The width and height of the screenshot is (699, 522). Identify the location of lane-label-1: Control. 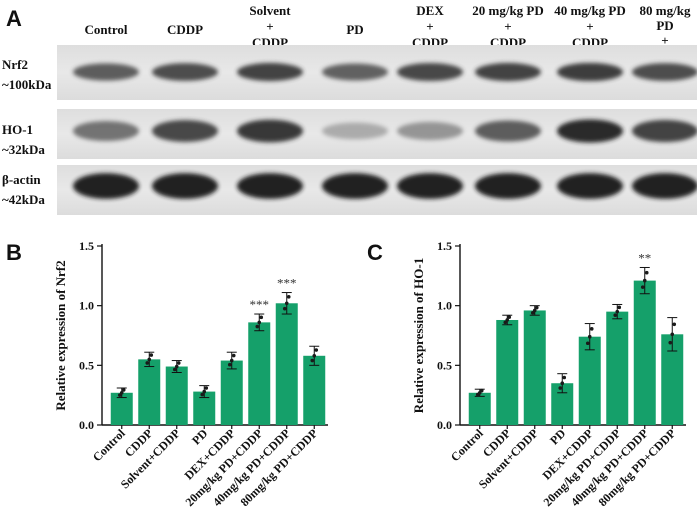
(106, 29).